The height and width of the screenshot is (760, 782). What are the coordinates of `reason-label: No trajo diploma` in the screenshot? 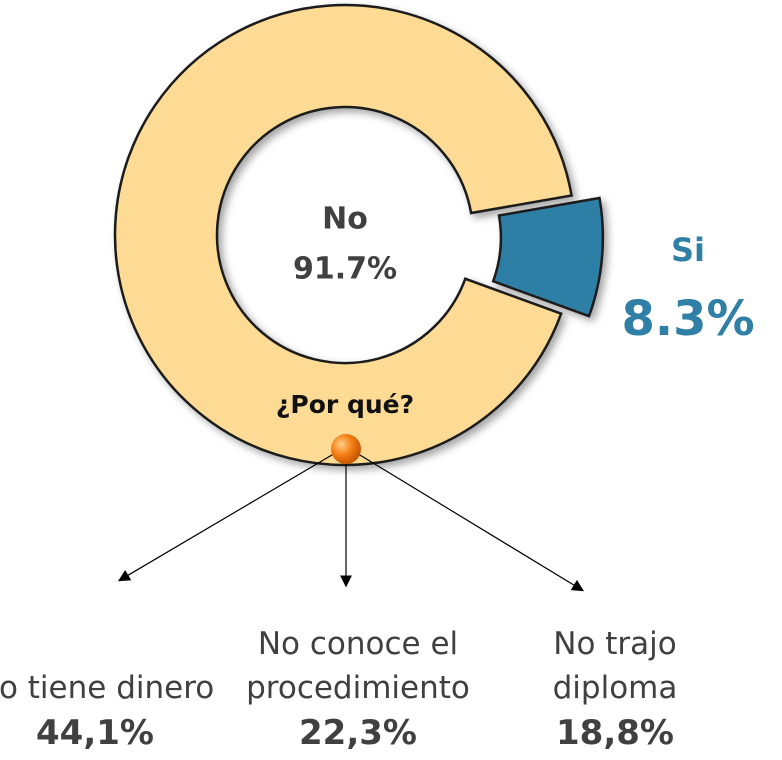 It's located at (615, 666).